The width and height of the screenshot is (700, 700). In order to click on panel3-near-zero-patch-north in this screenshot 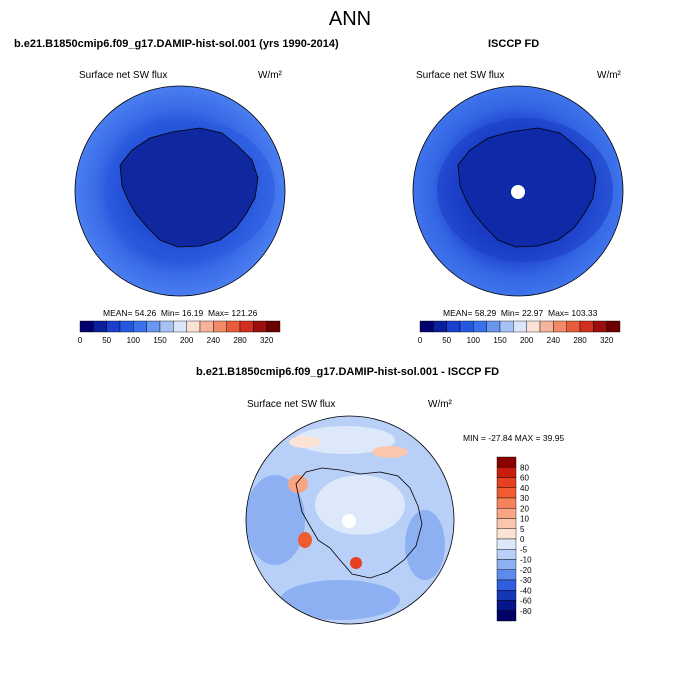, I will do `click(345, 440)`.